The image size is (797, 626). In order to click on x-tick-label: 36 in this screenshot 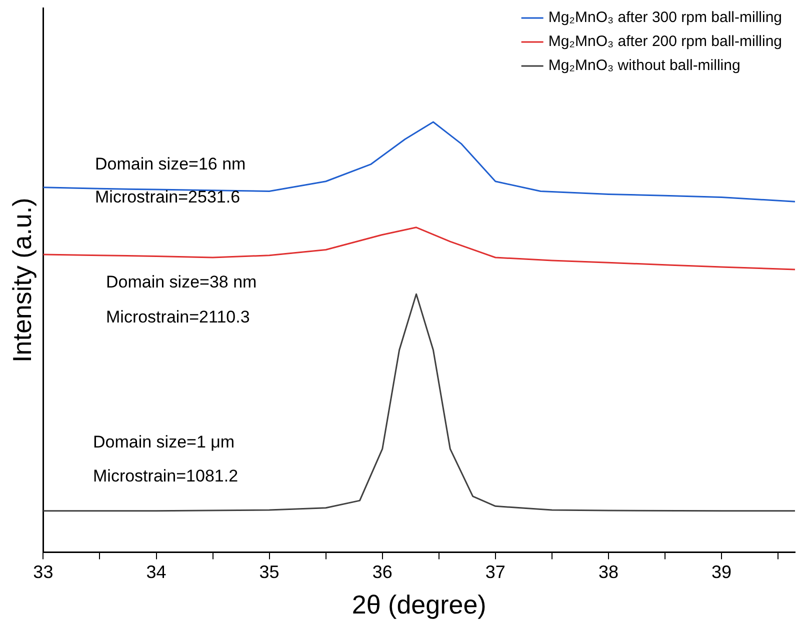, I will do `click(382, 572)`.